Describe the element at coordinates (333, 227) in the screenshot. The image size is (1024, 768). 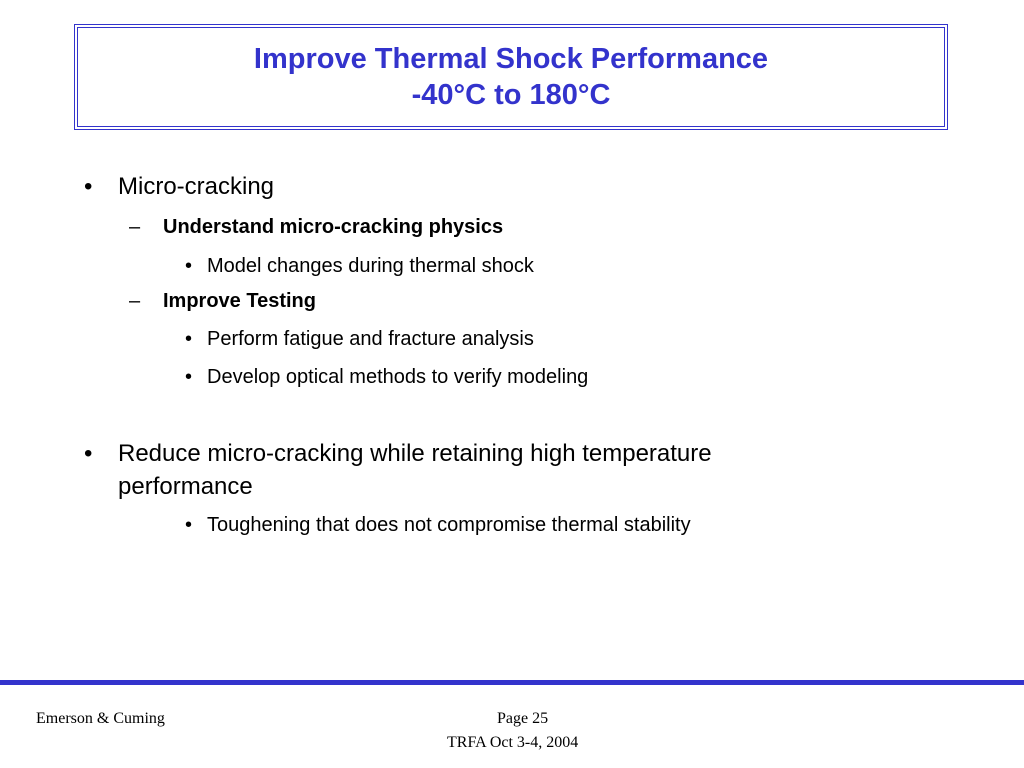
I see `sub-bullet-text: Understand micro-cracking physics` at that location.